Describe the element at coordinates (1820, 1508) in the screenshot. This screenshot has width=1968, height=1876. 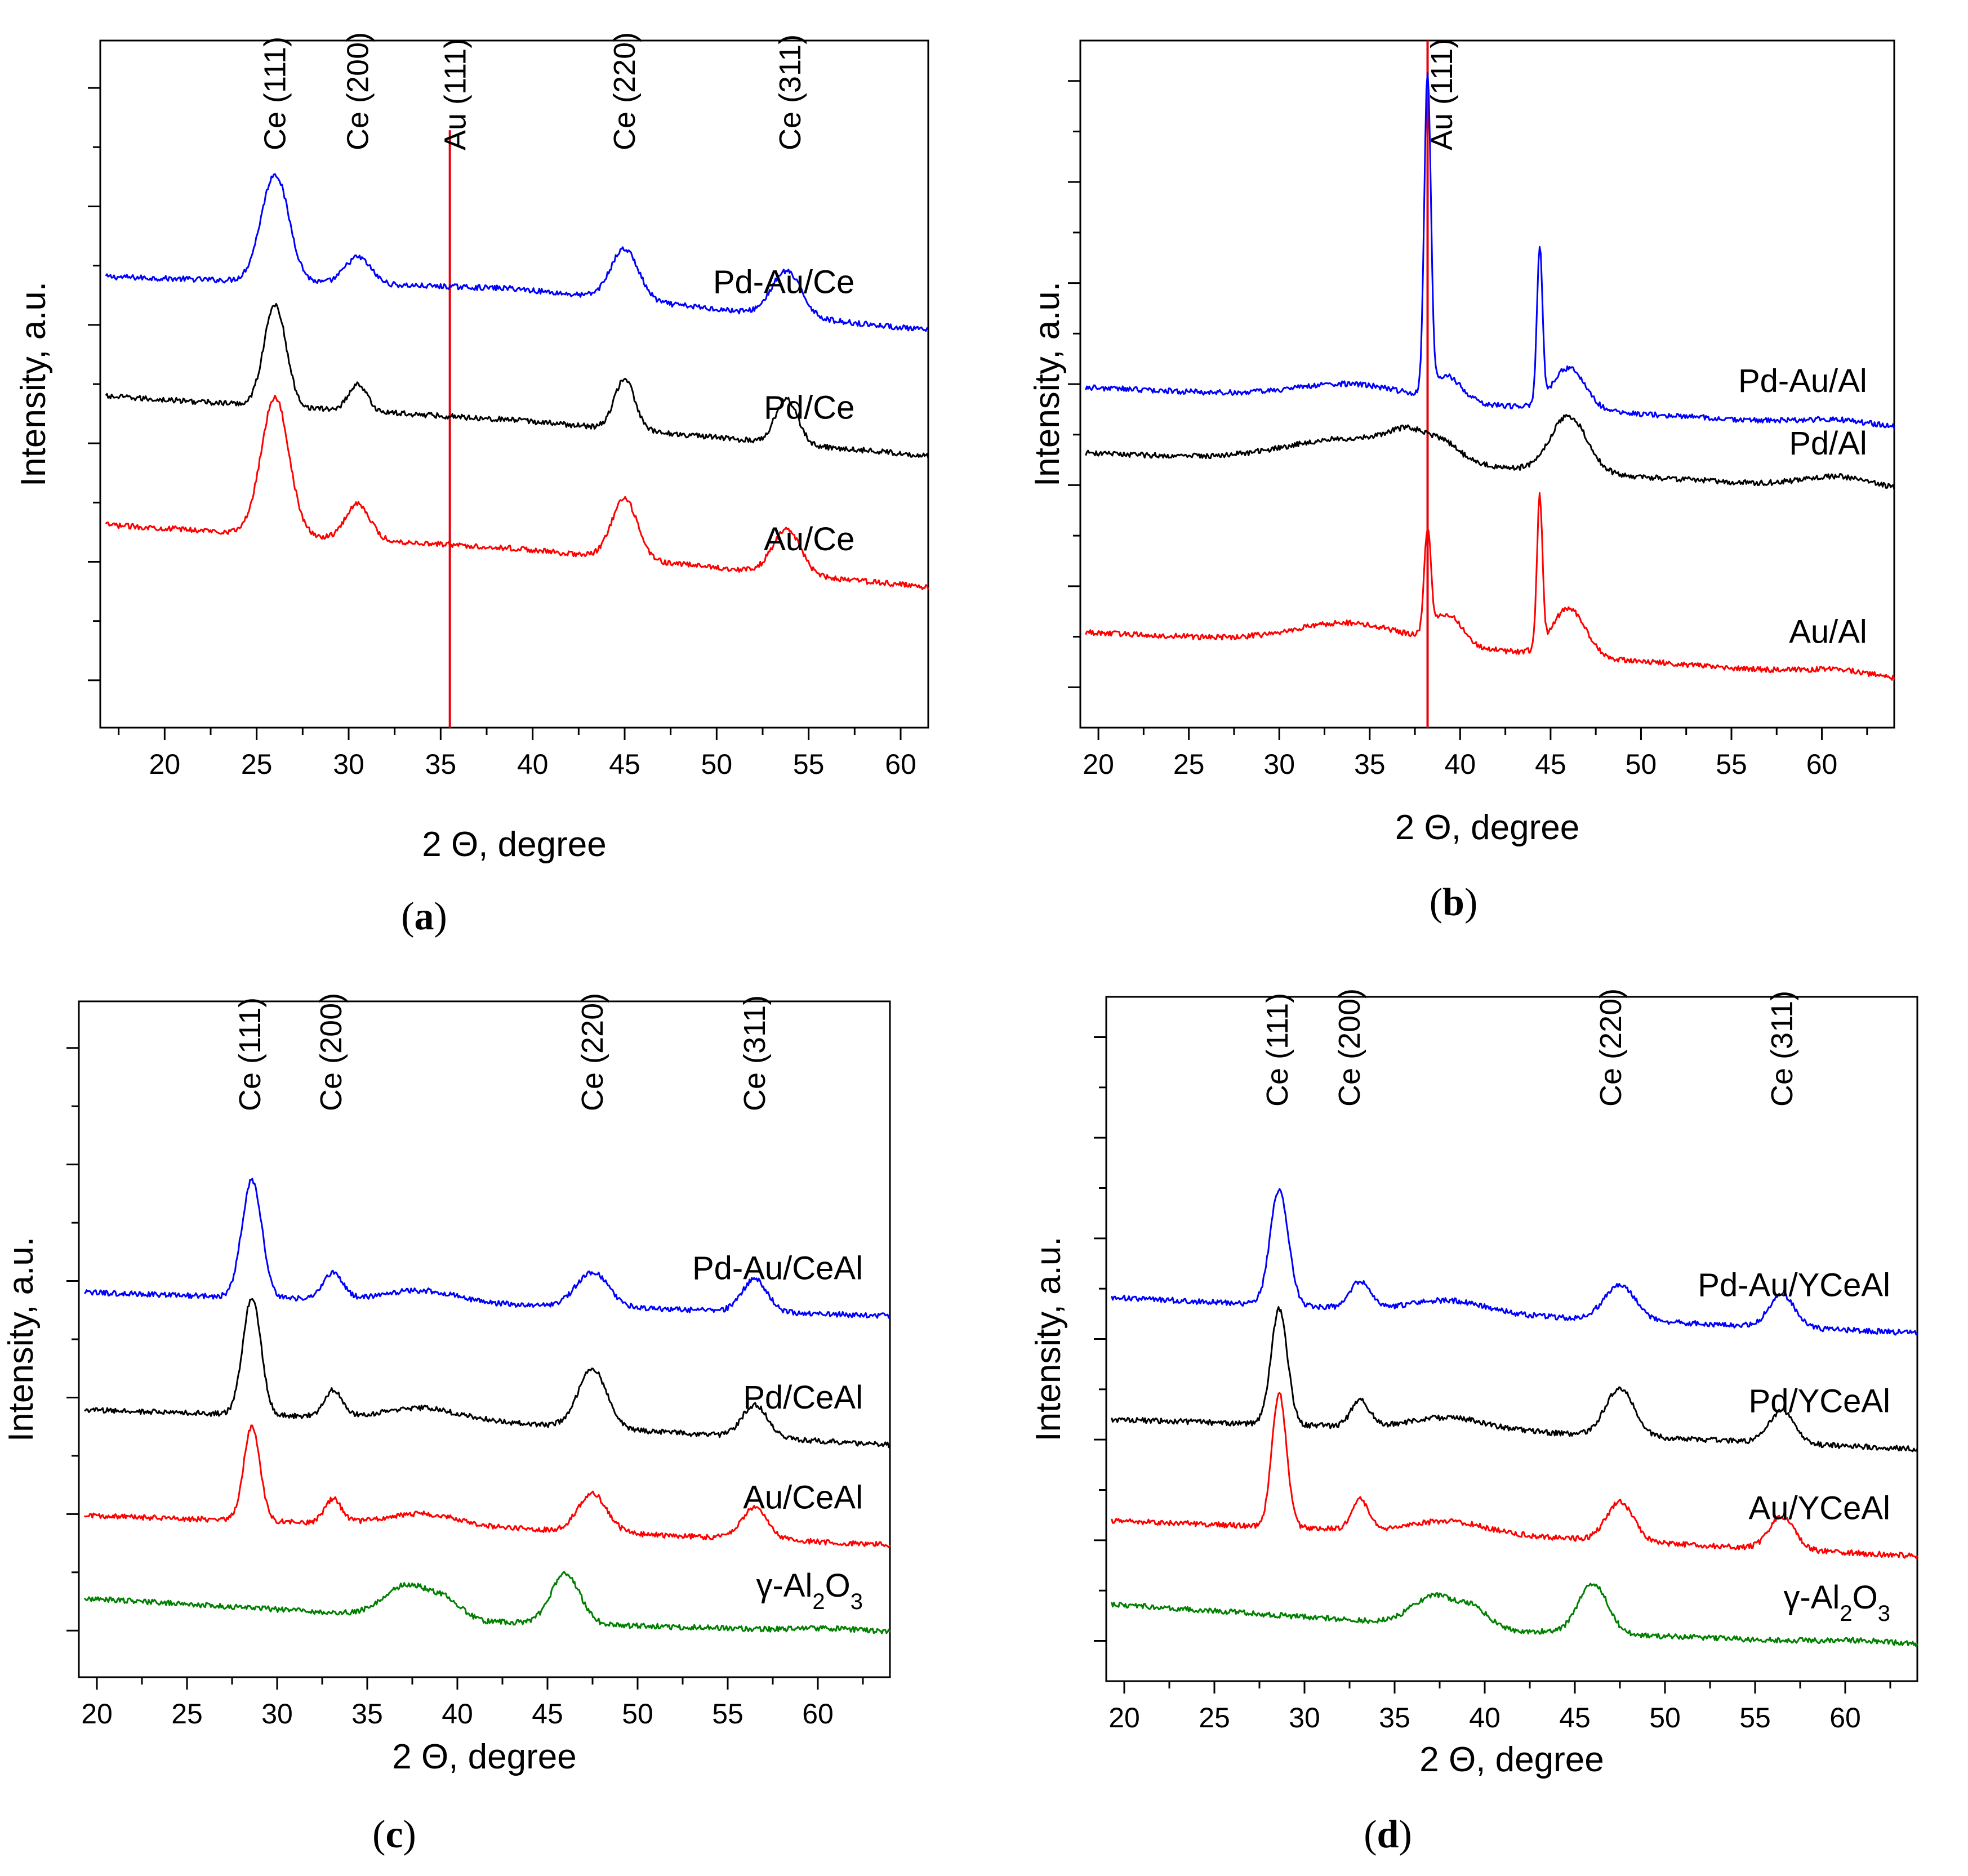
I see `series-label: Au/YCeAl` at that location.